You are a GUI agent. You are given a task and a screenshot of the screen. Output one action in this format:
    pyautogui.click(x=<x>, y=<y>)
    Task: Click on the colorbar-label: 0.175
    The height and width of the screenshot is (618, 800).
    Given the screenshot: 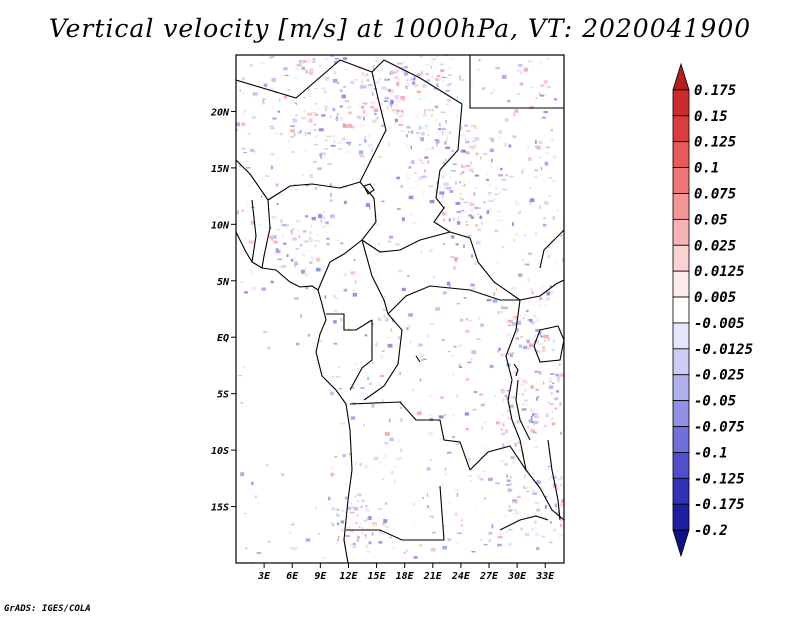 What is the action you would take?
    pyautogui.click(x=715, y=91)
    